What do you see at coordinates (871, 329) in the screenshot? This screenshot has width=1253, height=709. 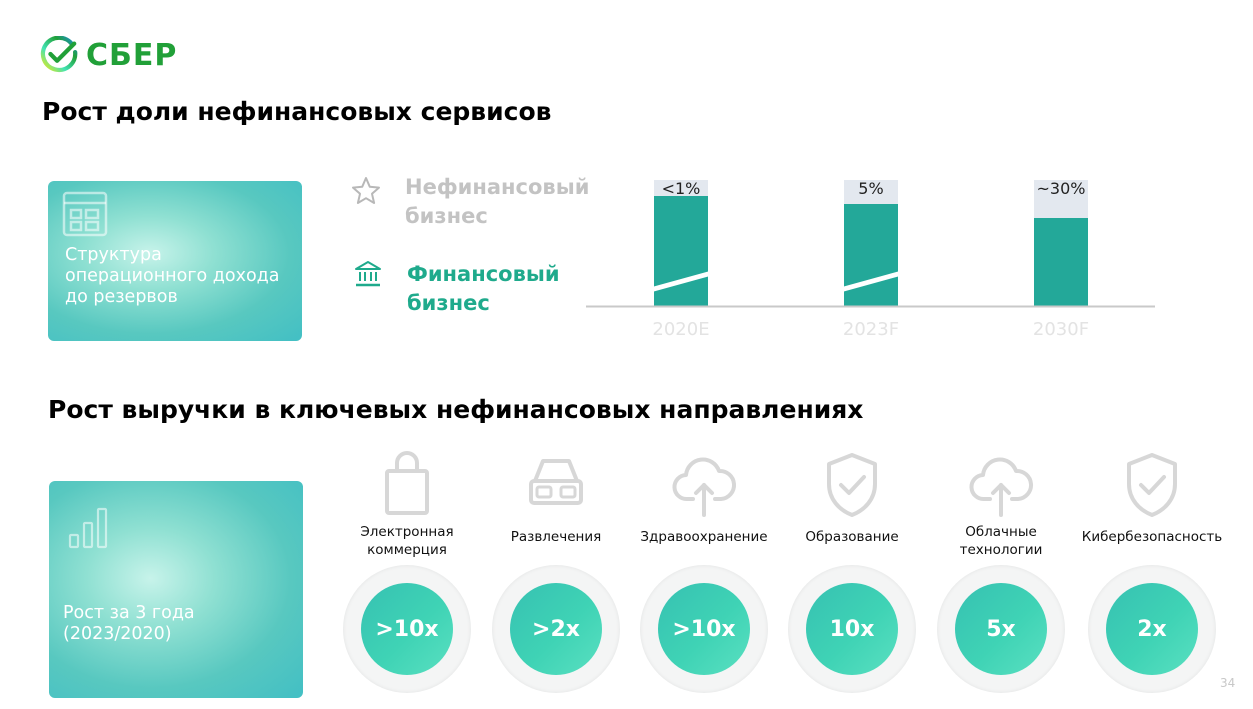 I see `x-tick-label-2023F: 2023F` at bounding box center [871, 329].